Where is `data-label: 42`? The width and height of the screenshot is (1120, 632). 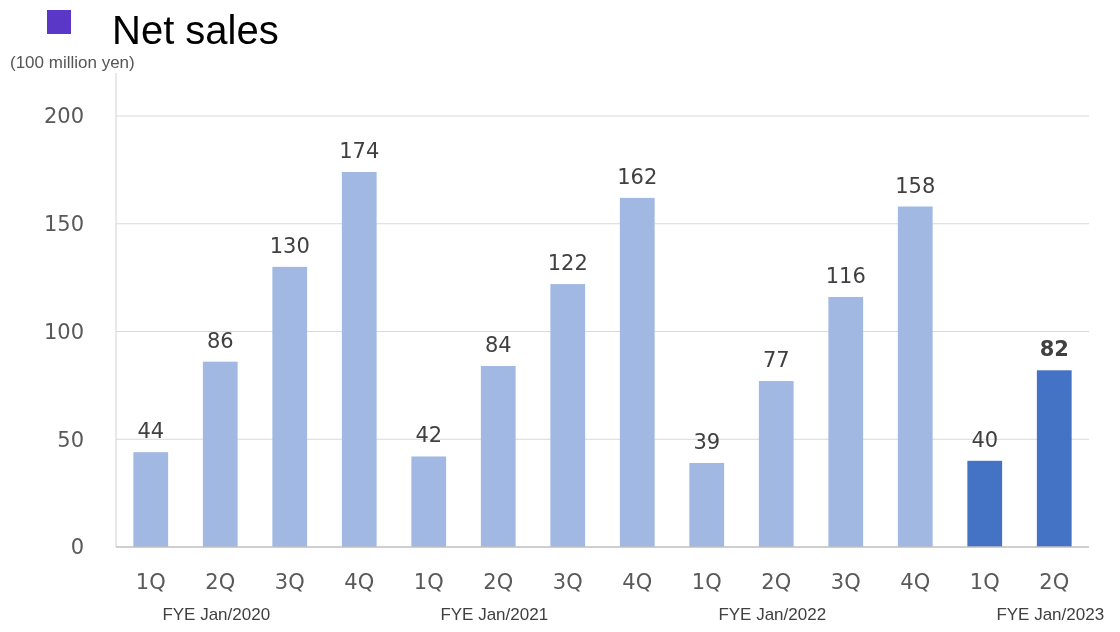
data-label: 42 is located at coordinates (429, 435).